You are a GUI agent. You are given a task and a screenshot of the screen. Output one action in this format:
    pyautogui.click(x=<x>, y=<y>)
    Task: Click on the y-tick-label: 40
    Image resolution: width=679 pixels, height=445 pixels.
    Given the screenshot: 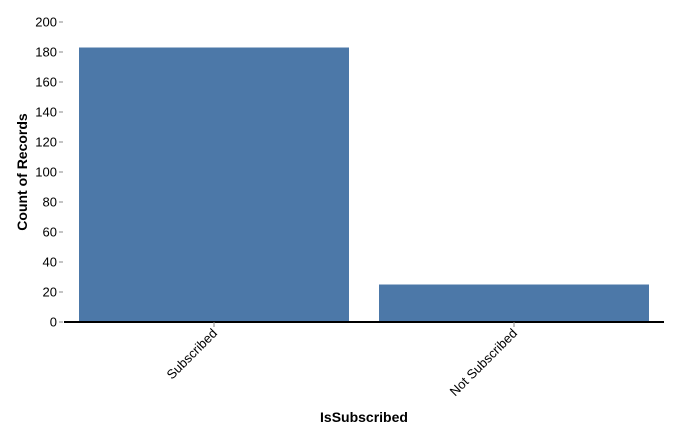 What is the action you would take?
    pyautogui.click(x=50, y=262)
    